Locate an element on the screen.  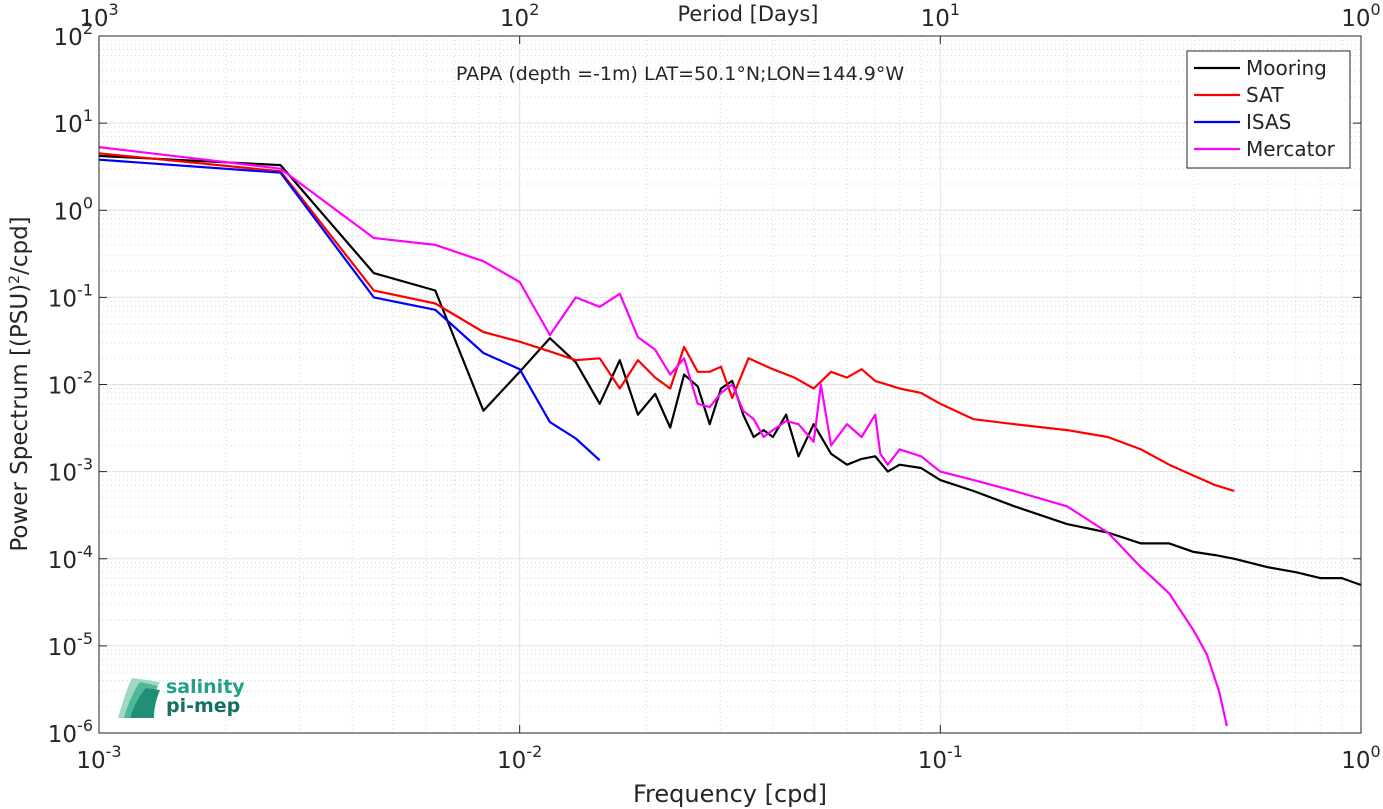
y-tick-label: 10⁻⁵ is located at coordinates (70, 645).